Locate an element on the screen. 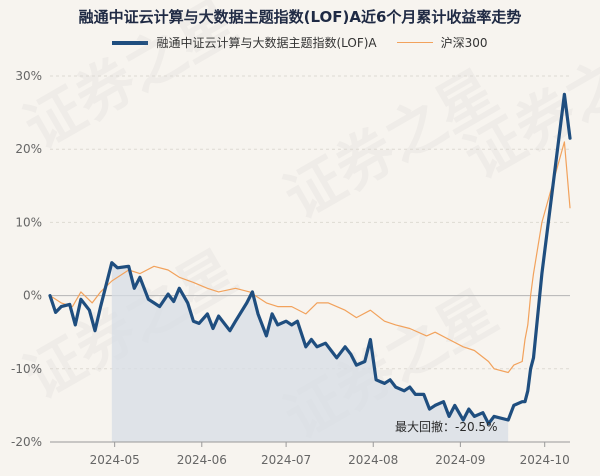 The height and width of the screenshot is (476, 600). legend-label-fund: 融通中证云计算与大数据主题指数(LOF)A is located at coordinates (266, 43).